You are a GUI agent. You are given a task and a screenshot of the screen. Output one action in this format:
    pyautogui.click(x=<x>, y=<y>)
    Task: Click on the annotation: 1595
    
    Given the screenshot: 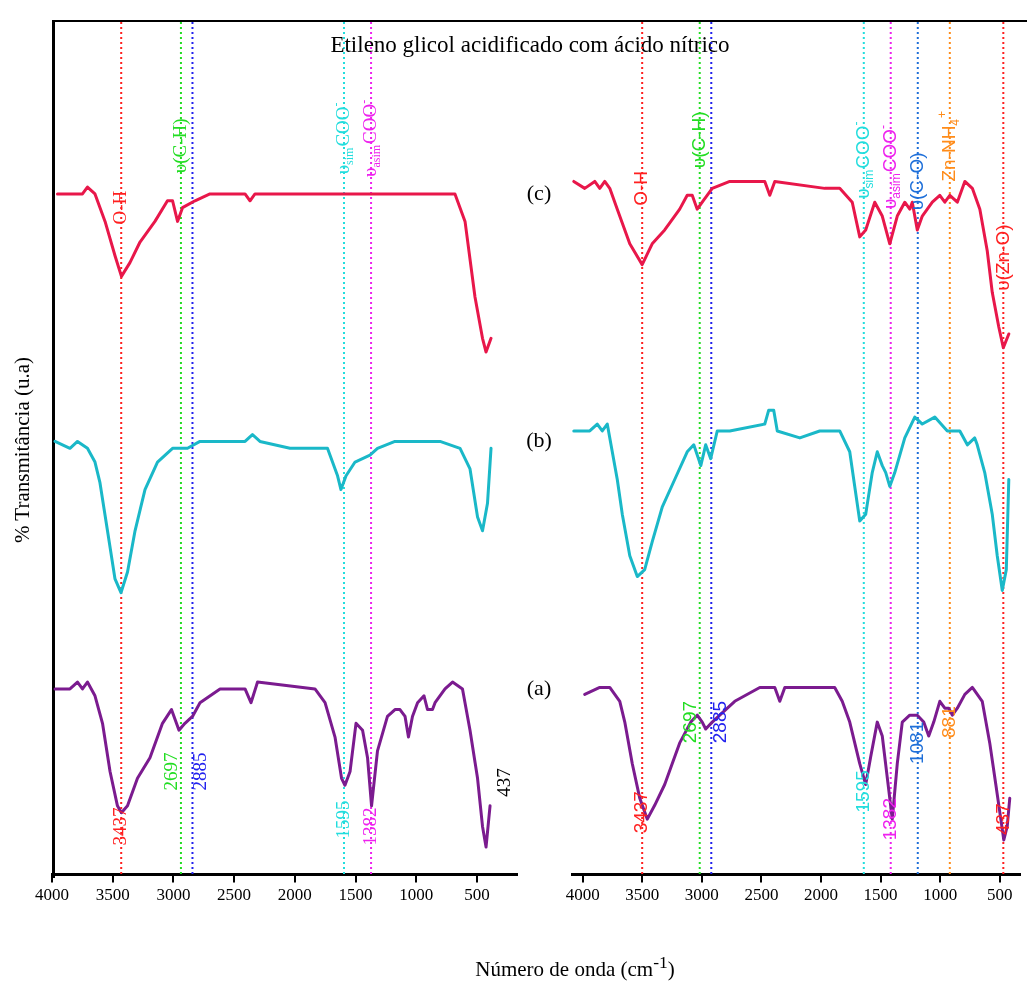 What is the action you would take?
    pyautogui.click(x=863, y=791)
    